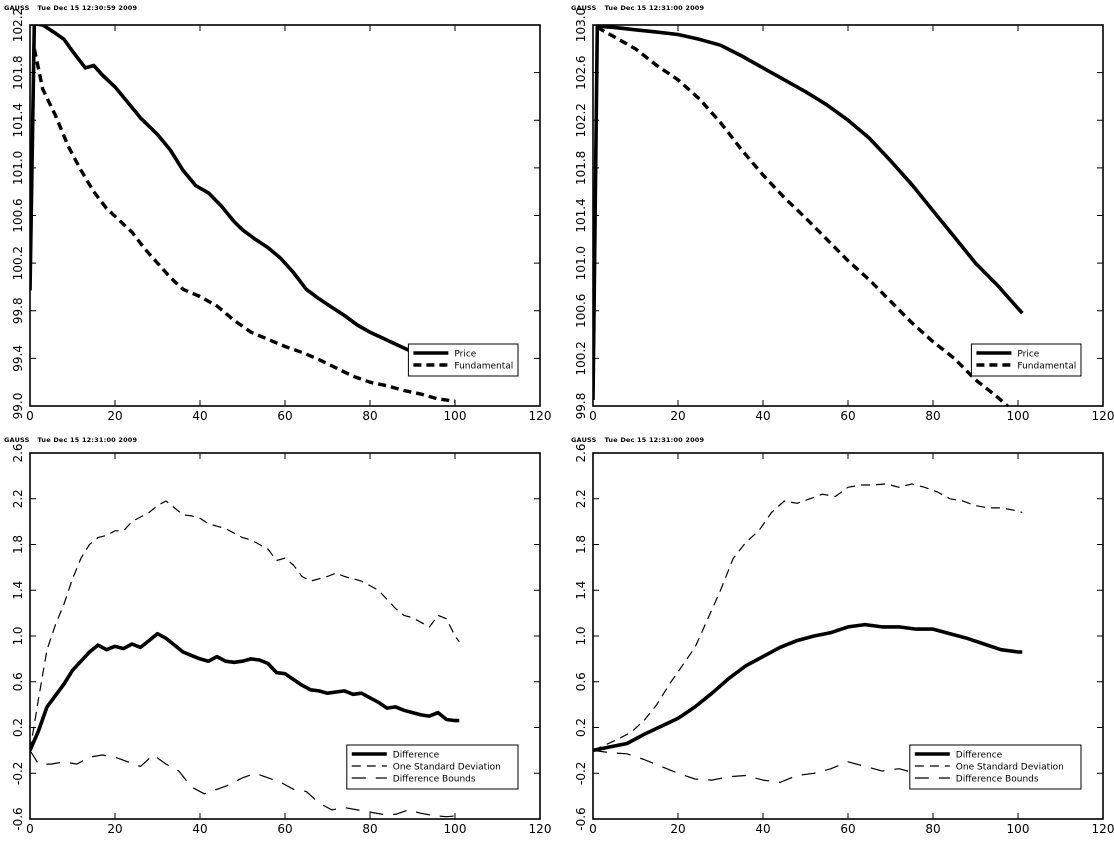  Describe the element at coordinates (18, 72) in the screenshot. I see `y-tick-label: 101.8` at that location.